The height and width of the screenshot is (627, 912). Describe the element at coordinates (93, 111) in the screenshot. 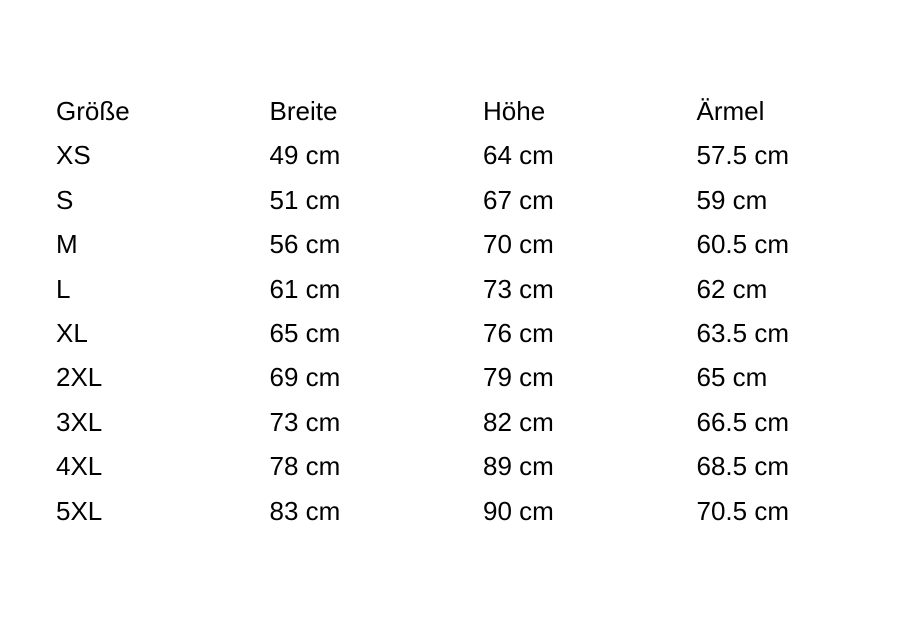

I see `header-size: Größe` at that location.